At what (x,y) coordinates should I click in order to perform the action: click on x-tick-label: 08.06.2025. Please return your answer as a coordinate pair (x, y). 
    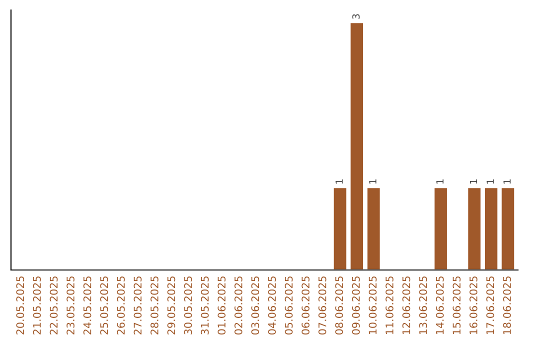
    Looking at the image, I should click on (339, 305).